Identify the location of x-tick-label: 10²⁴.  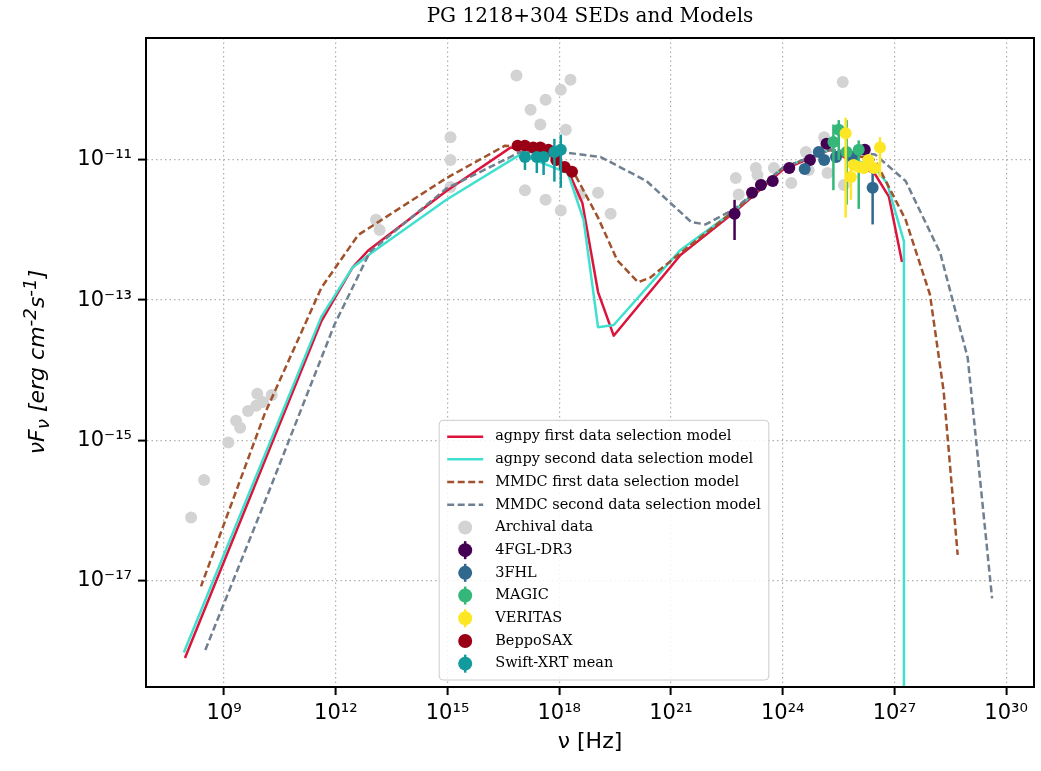
(782, 712).